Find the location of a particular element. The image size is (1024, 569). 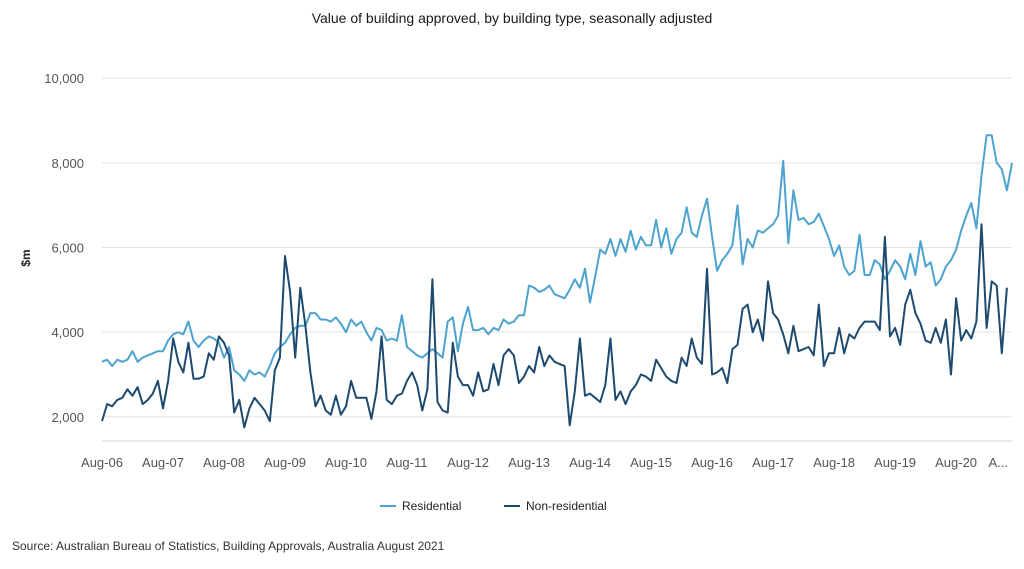

x-tick-label: Aug-14 is located at coordinates (590, 462).